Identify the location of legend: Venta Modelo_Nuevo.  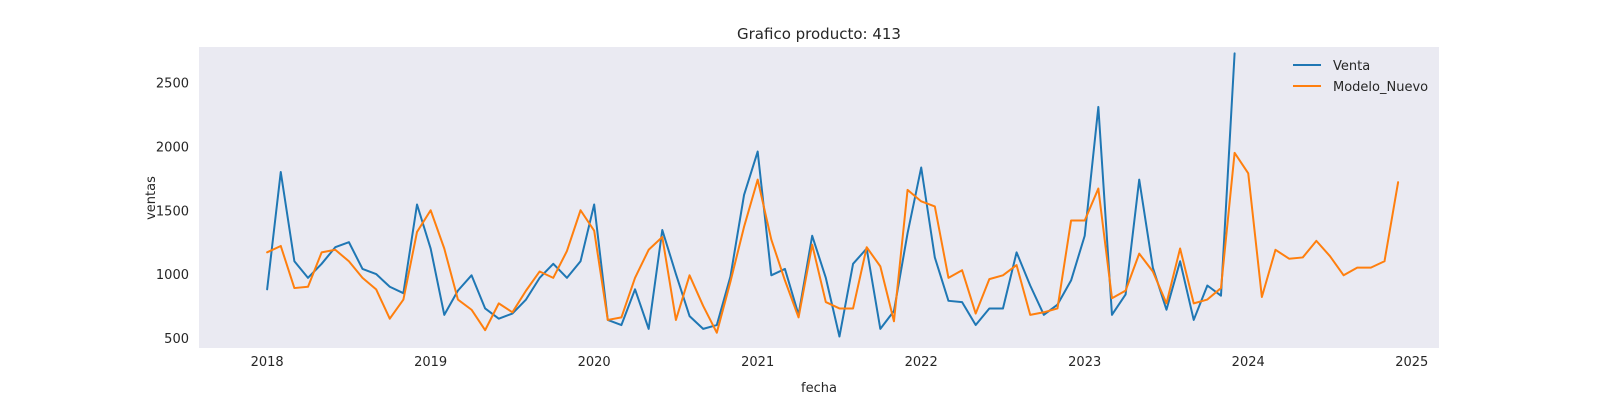
(1360, 77).